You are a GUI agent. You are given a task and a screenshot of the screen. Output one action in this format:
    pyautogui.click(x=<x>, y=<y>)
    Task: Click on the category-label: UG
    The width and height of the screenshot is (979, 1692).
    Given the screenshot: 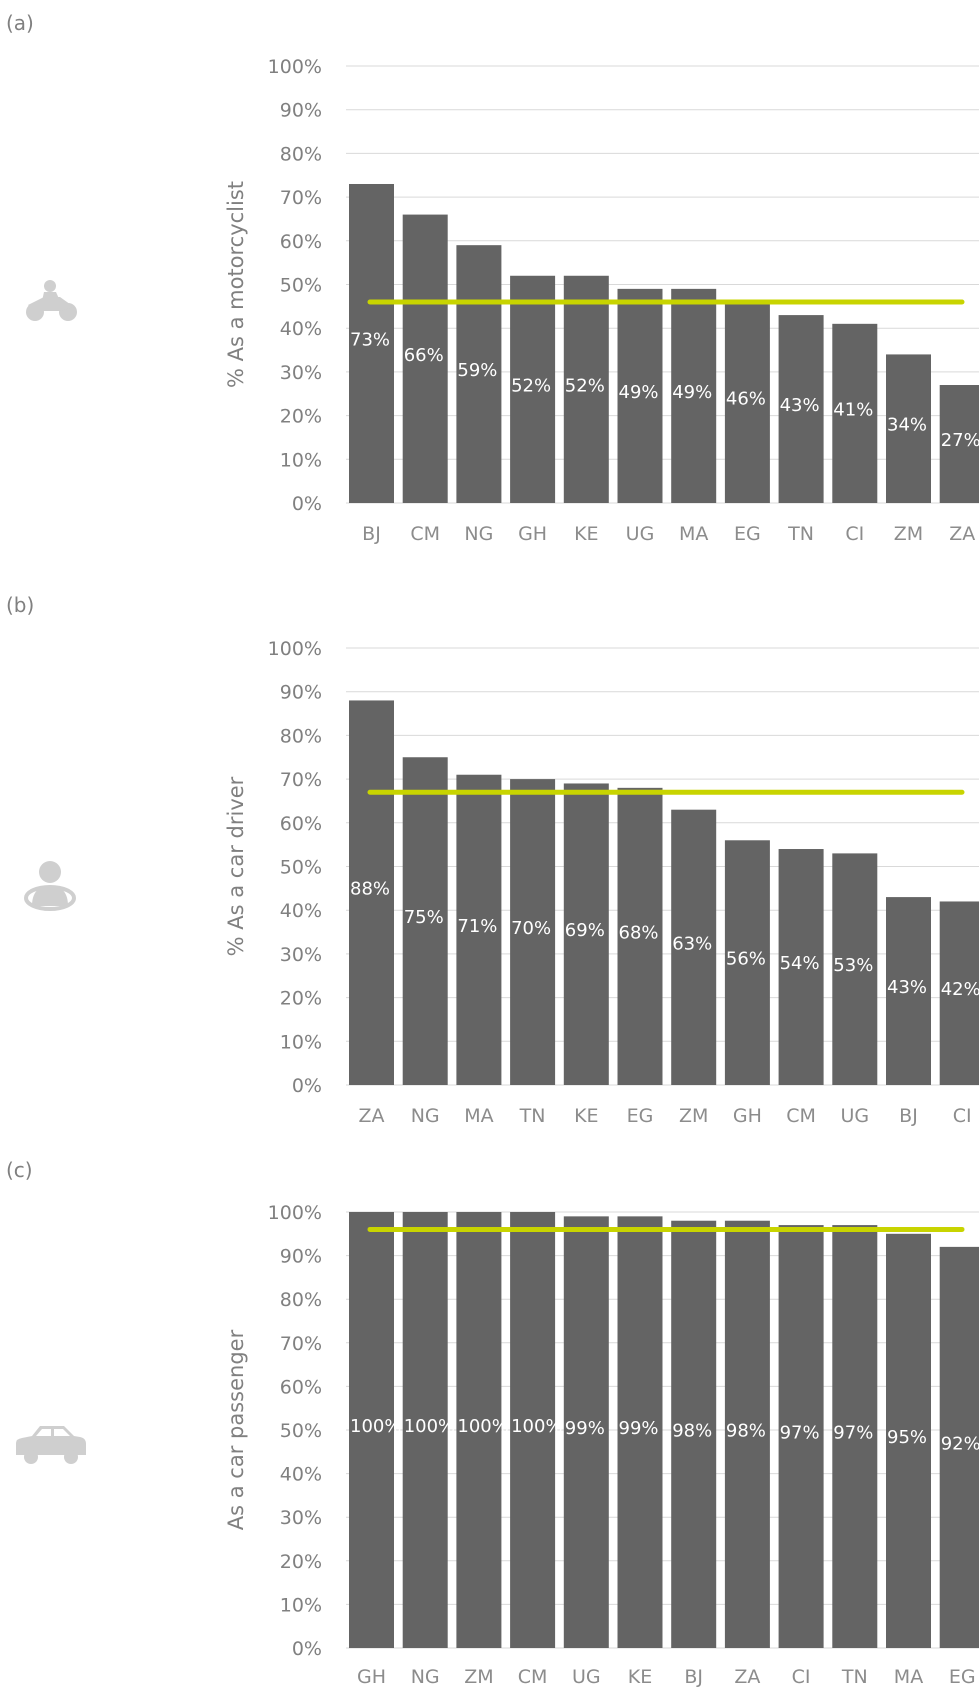 What is the action you would take?
    pyautogui.click(x=640, y=534)
    